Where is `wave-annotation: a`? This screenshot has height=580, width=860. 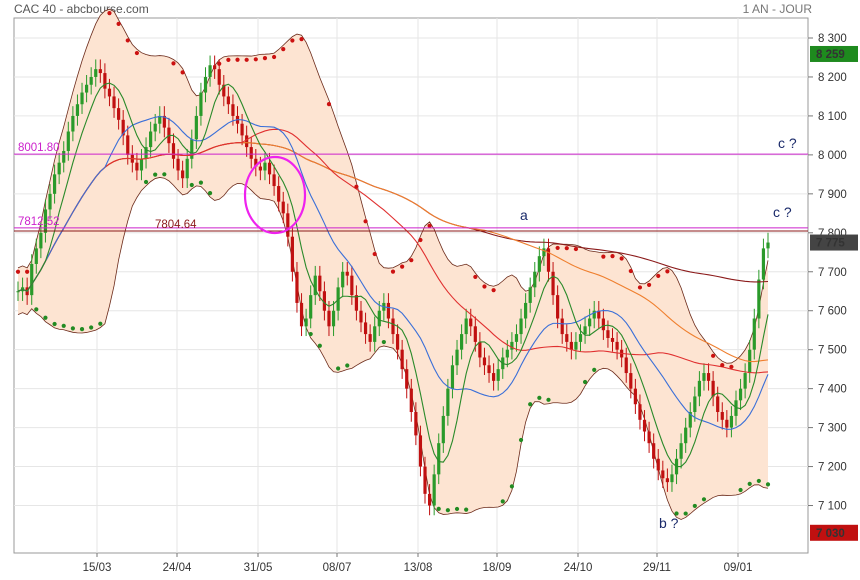 wave-annotation: a is located at coordinates (524, 215).